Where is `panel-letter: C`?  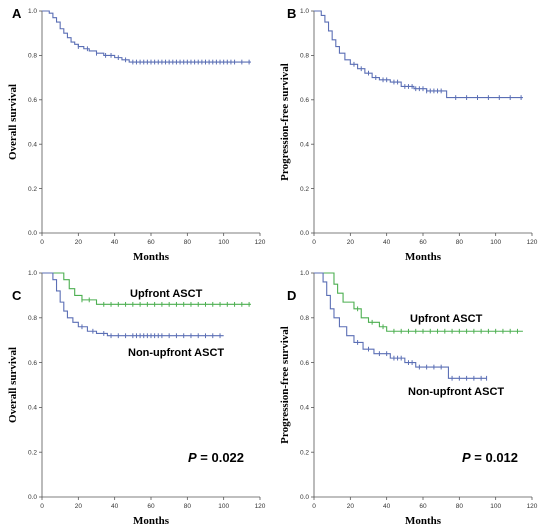 panel-letter: C is located at coordinates (17, 295).